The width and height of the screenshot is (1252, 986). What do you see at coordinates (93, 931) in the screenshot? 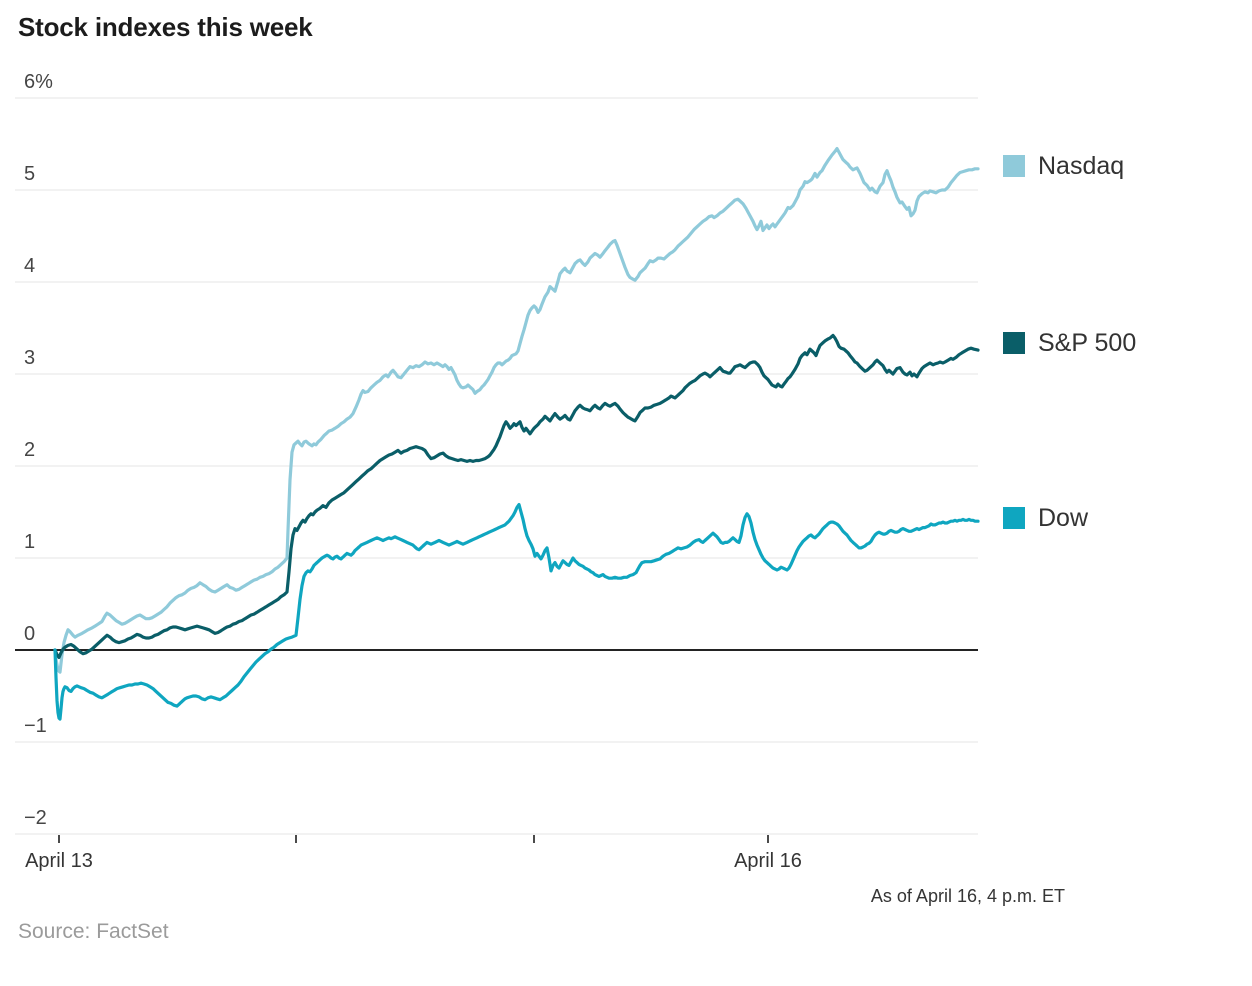
I see `source-note: Source: FactSet` at bounding box center [93, 931].